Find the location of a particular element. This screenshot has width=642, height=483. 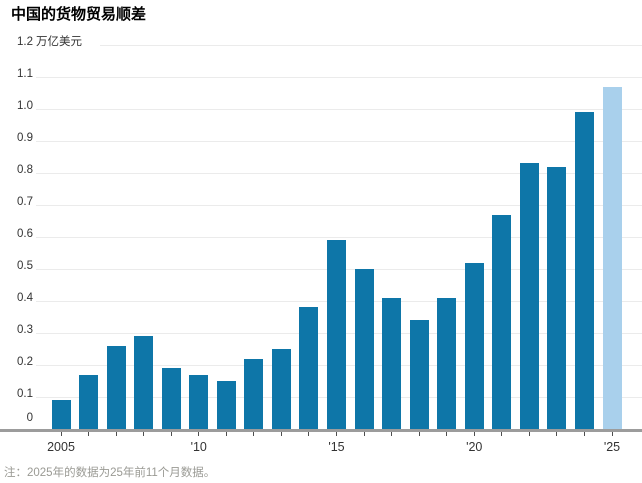

bar-2022 is located at coordinates (529, 296).